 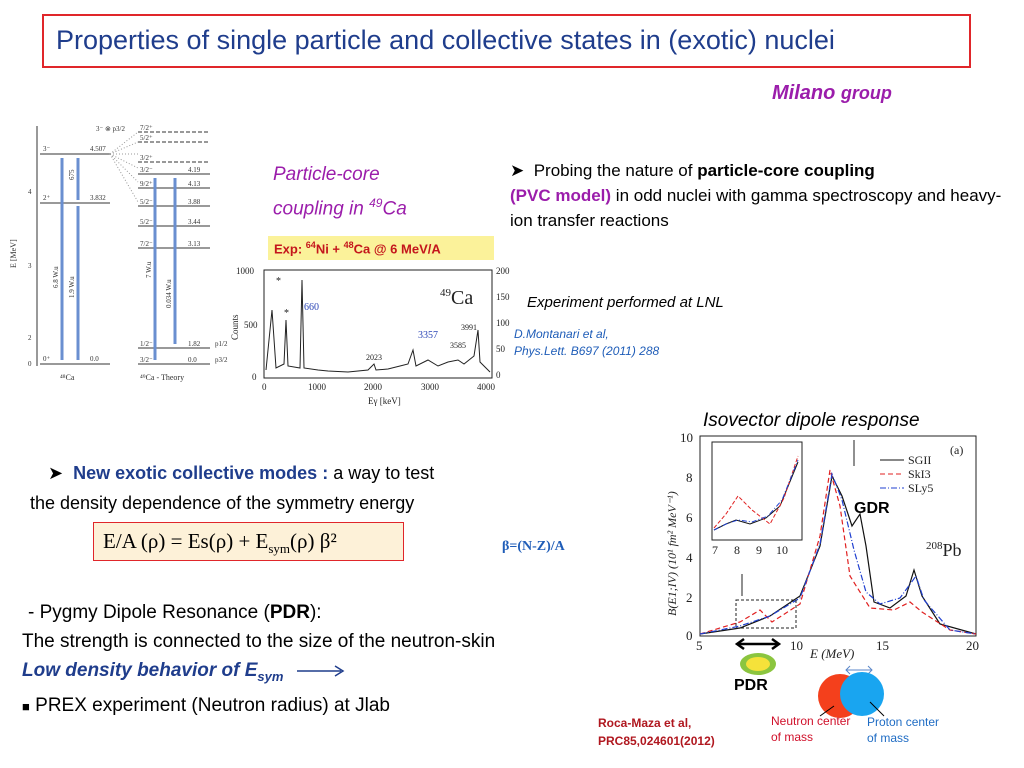 What do you see at coordinates (315, 612) in the screenshot?
I see `pygmy-suffix: ):` at bounding box center [315, 612].